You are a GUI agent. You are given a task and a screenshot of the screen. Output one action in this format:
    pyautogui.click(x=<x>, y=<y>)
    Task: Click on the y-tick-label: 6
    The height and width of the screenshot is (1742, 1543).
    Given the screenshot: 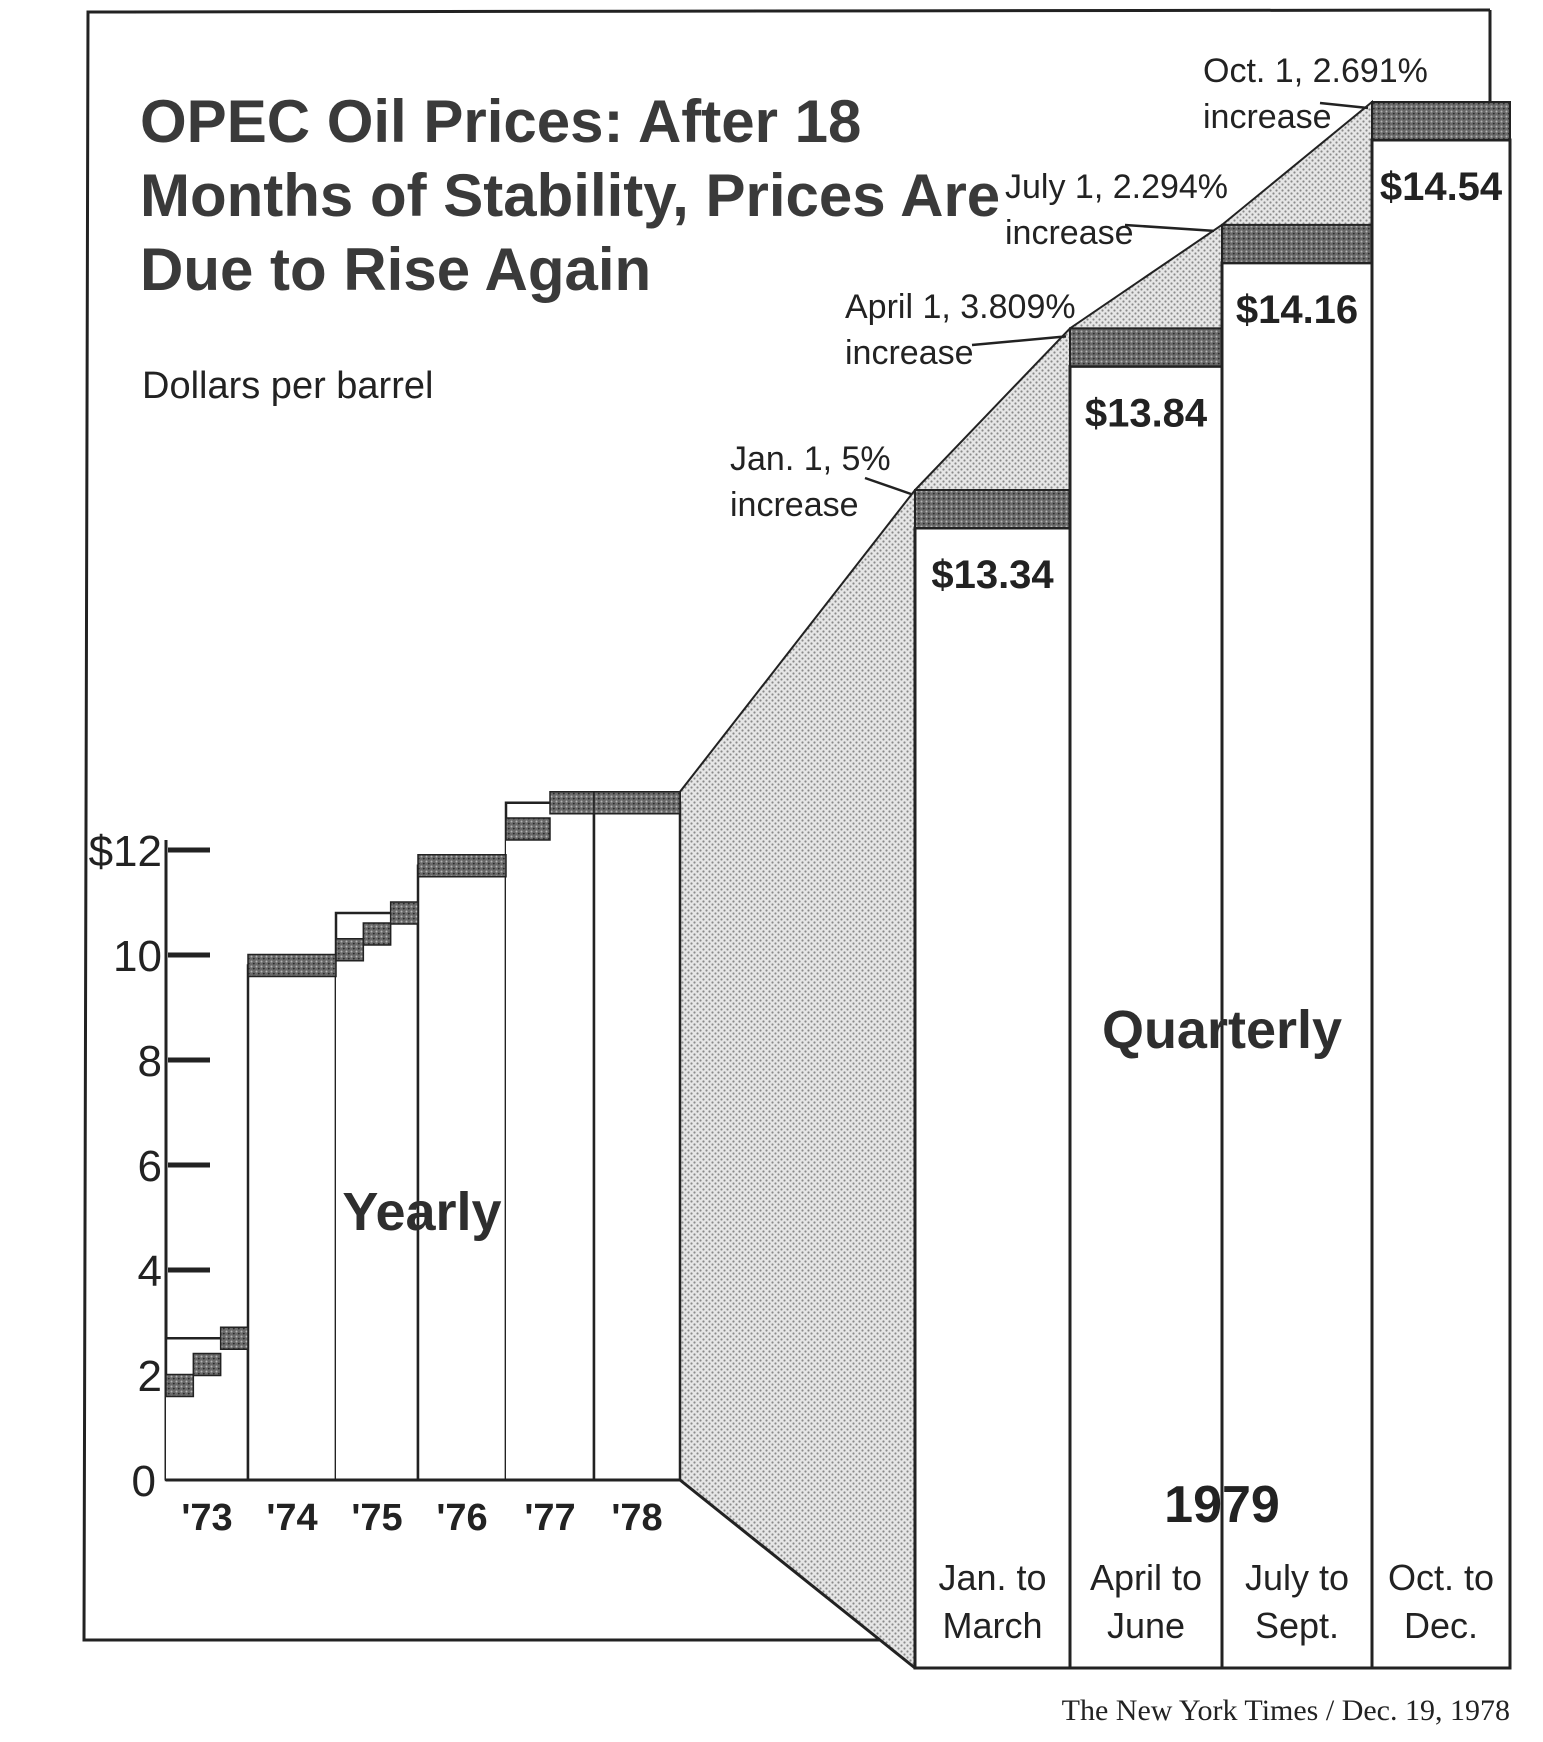 What is the action you would take?
    pyautogui.click(x=150, y=1166)
    